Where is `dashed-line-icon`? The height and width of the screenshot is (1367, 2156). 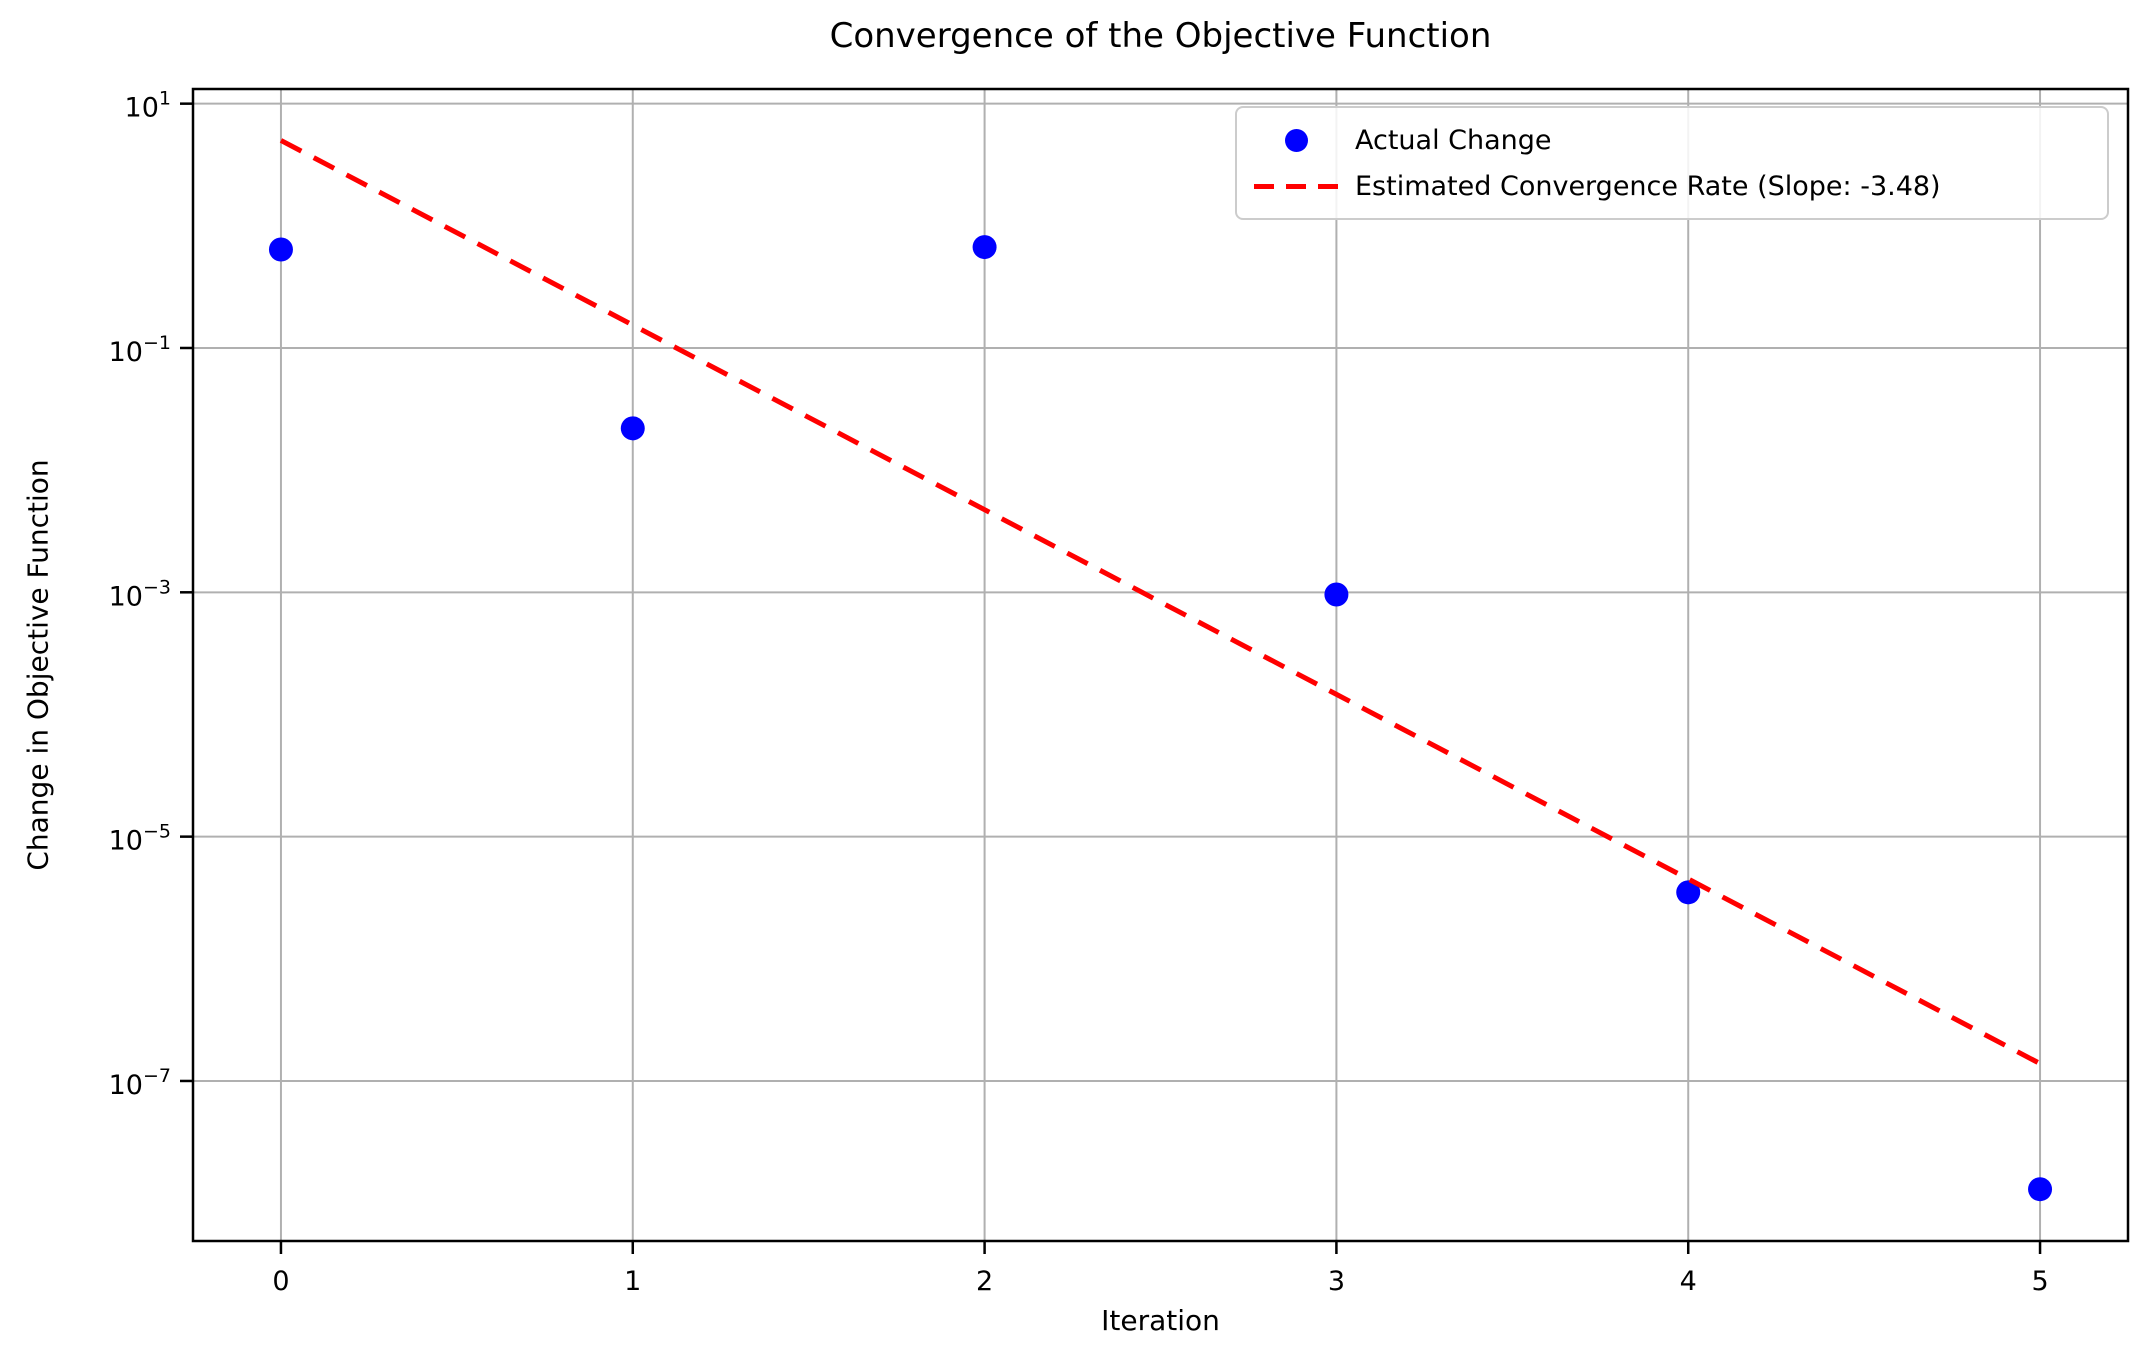 dashed-line-icon is located at coordinates (1296, 186).